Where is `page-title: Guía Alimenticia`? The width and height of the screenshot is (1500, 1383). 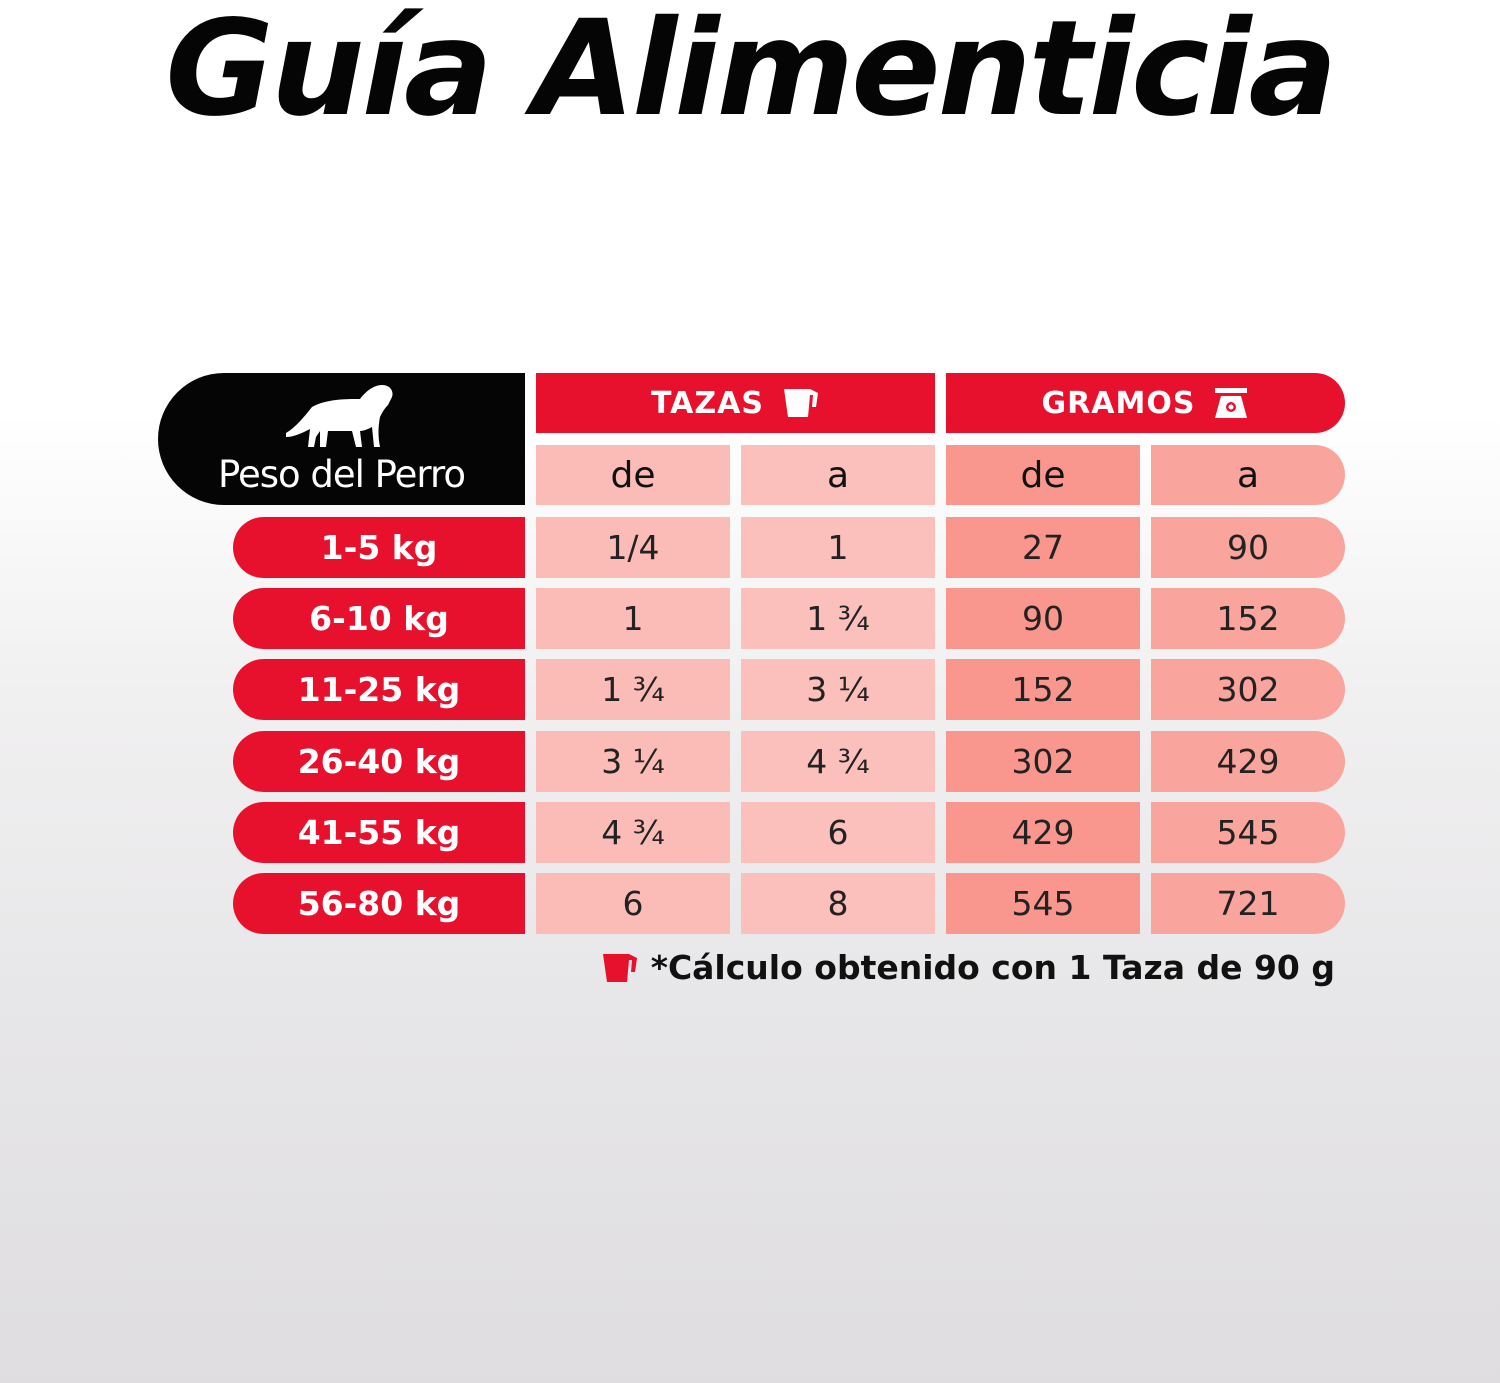 page-title: Guía Alimenticia is located at coordinates (751, 73).